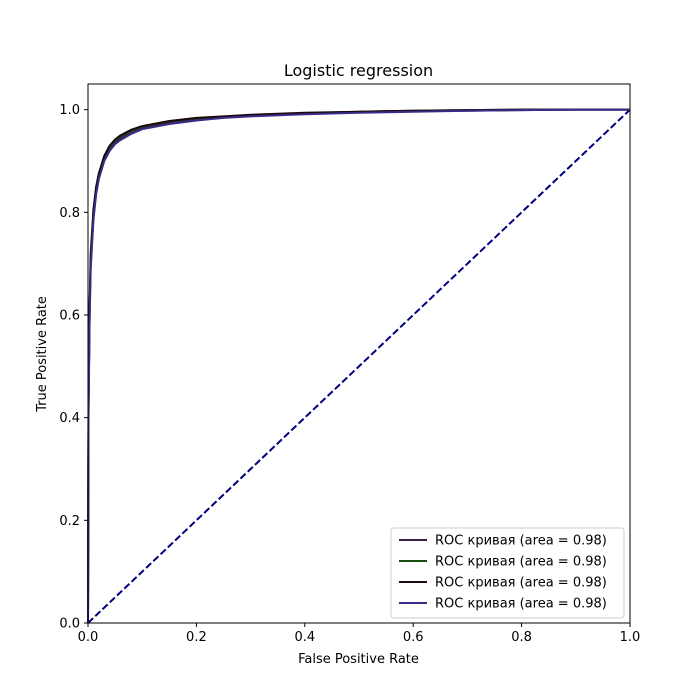 Image resolution: width=700 pixels, height=700 pixels. What do you see at coordinates (69, 213) in the screenshot?
I see `y-tick-label: 0.8` at bounding box center [69, 213].